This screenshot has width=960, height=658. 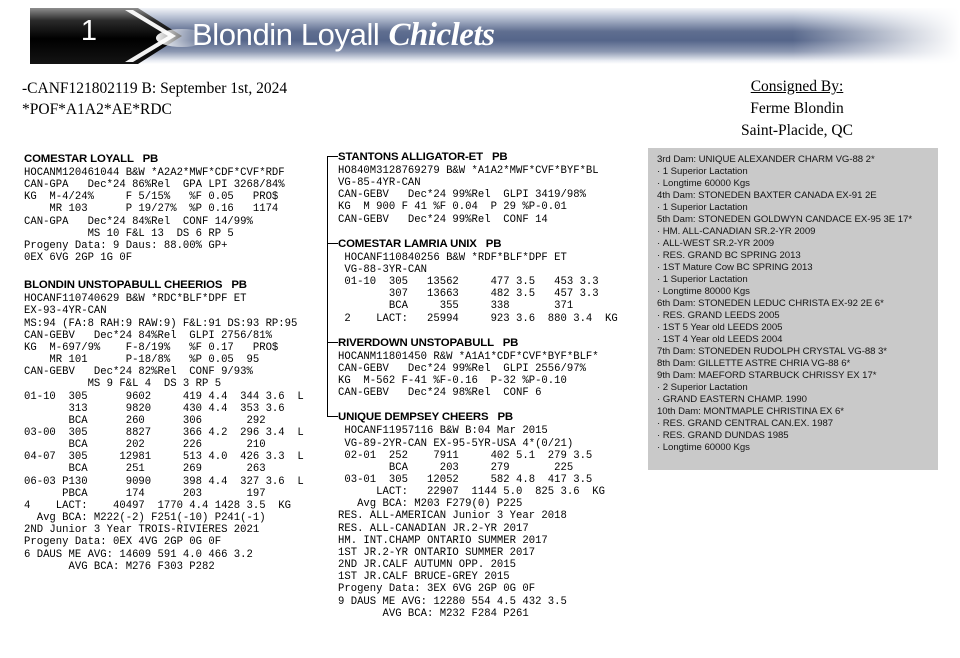 I want to click on pedigree-data-line: MR 103 P 19/27% %P 0.16 1174, so click(x=151, y=209).